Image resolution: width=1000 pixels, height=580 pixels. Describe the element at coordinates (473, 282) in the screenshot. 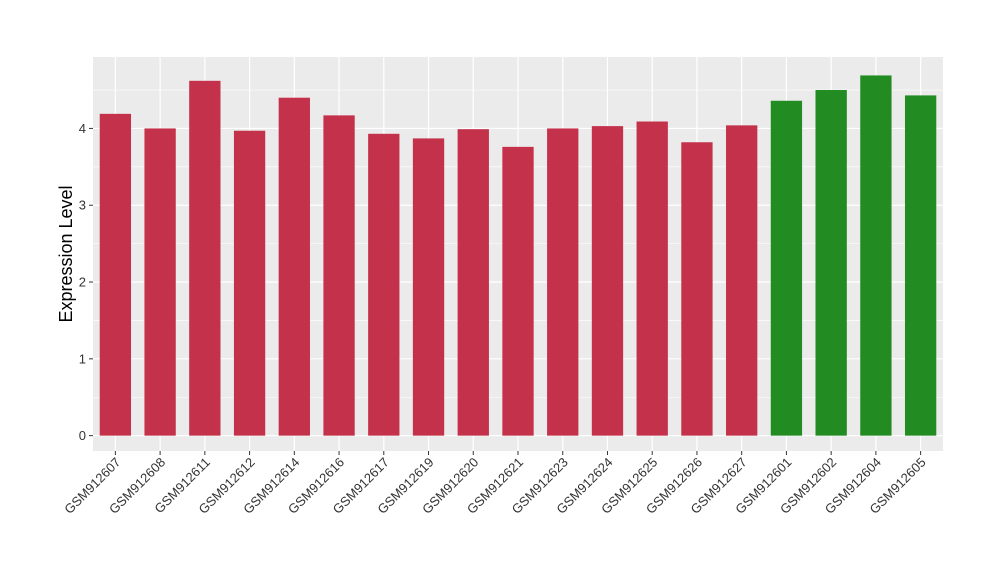

I see `bar-GSM912620` at that location.